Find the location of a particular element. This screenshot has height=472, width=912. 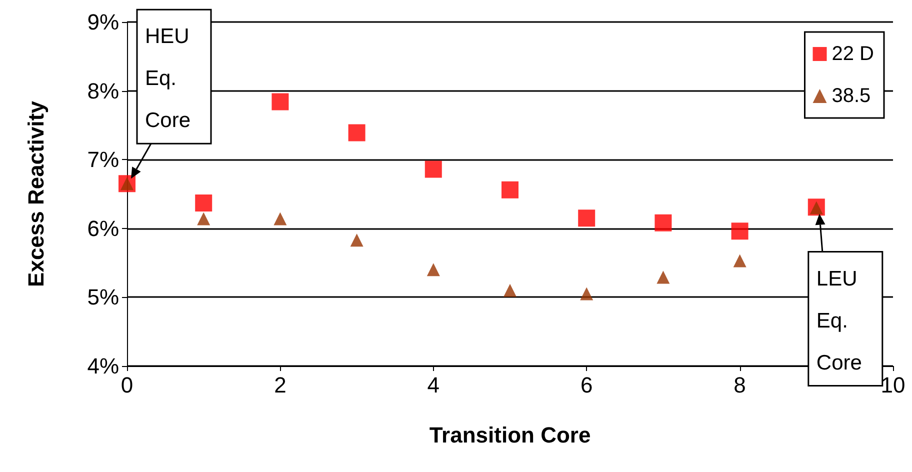

y-axis-title: Excess Reactivity is located at coordinates (36, 193).